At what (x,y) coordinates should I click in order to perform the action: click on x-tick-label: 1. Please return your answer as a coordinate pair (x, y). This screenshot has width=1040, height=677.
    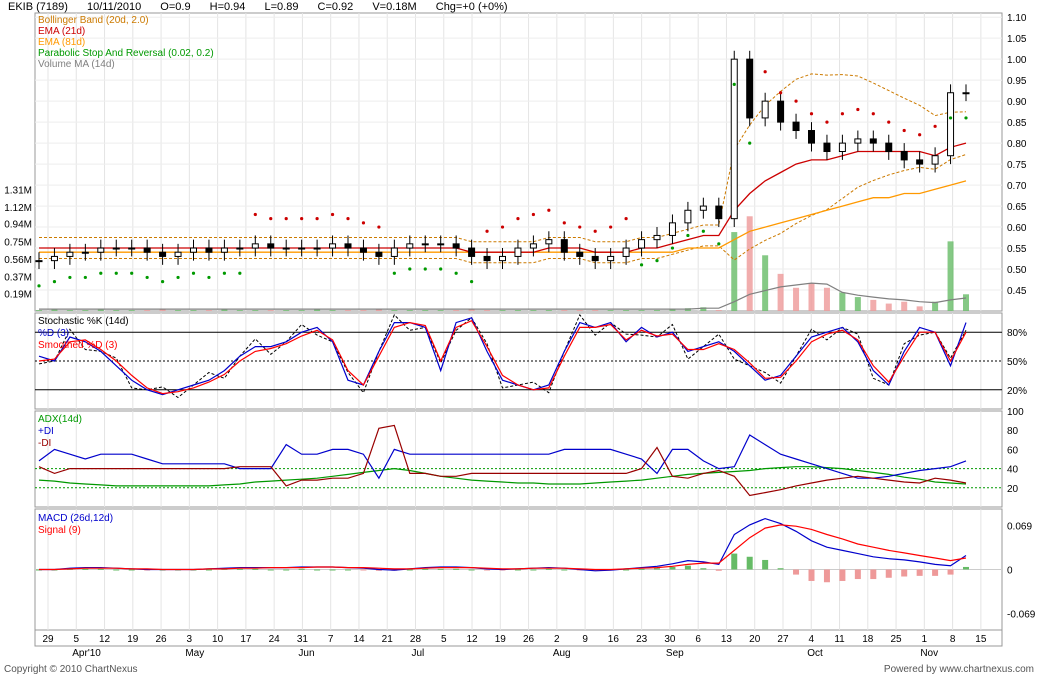
    Looking at the image, I should click on (925, 639).